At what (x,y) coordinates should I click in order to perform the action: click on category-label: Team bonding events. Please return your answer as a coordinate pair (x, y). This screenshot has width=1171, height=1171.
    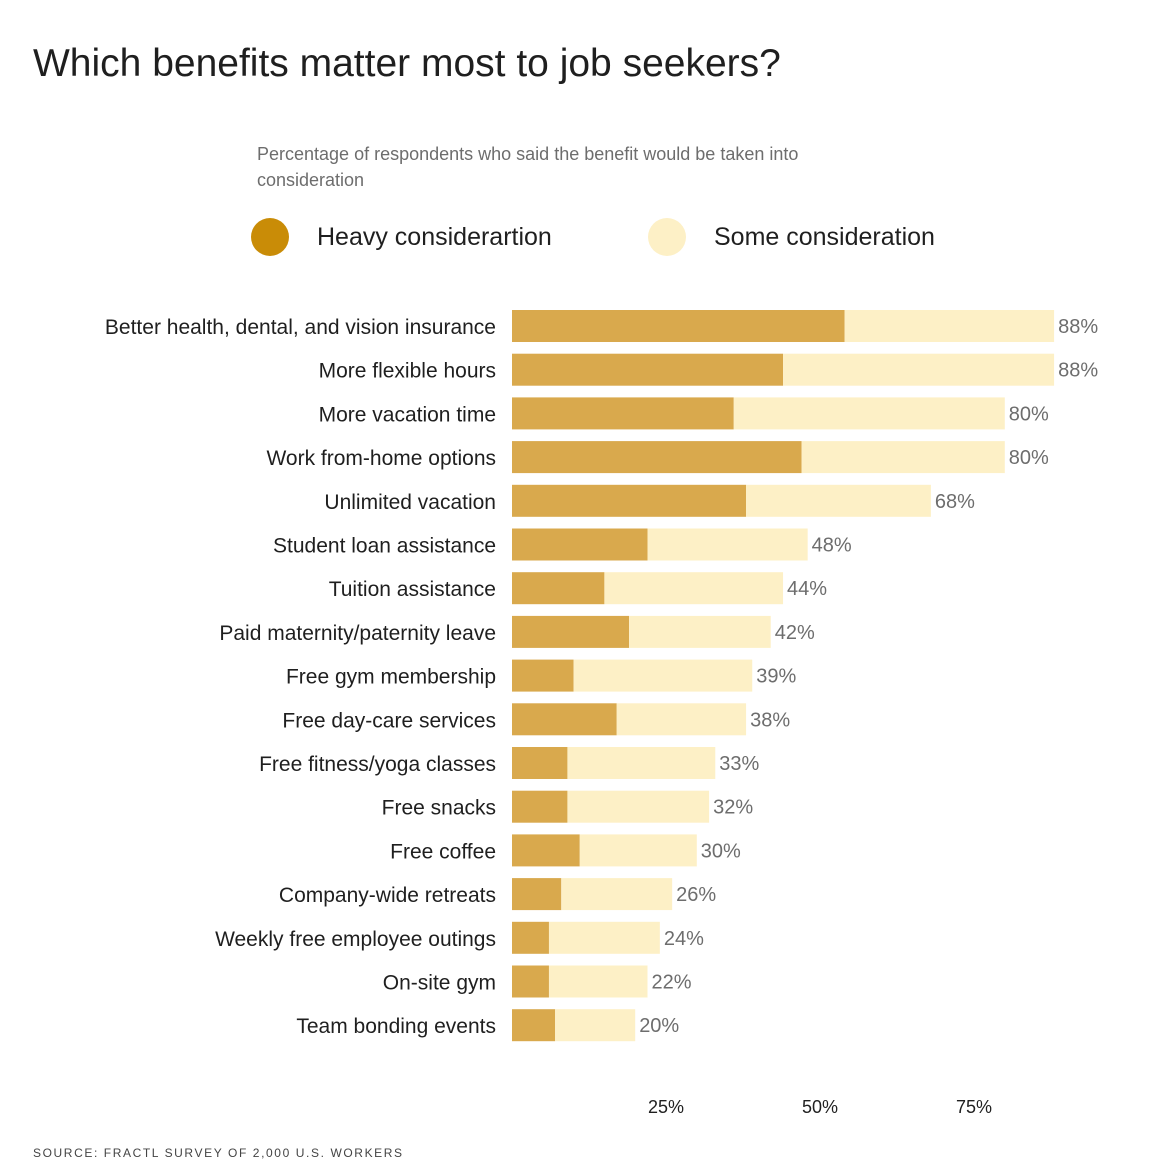
    Looking at the image, I should click on (396, 1026).